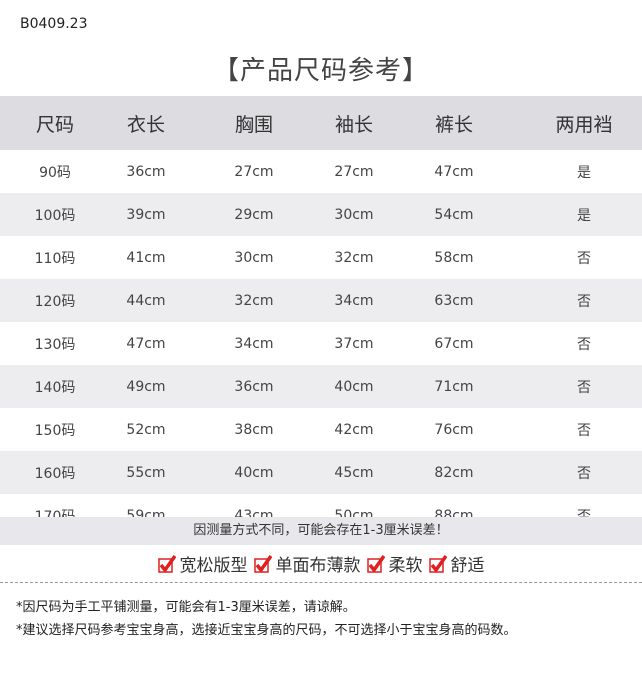  Describe the element at coordinates (213, 566) in the screenshot. I see `feature-label: 宽松版型` at that location.